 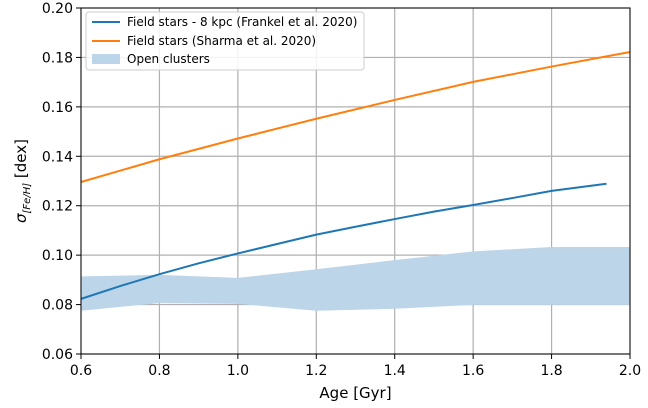 What do you see at coordinates (57, 306) in the screenshot?
I see `y-tick-label: 0.08` at bounding box center [57, 306].